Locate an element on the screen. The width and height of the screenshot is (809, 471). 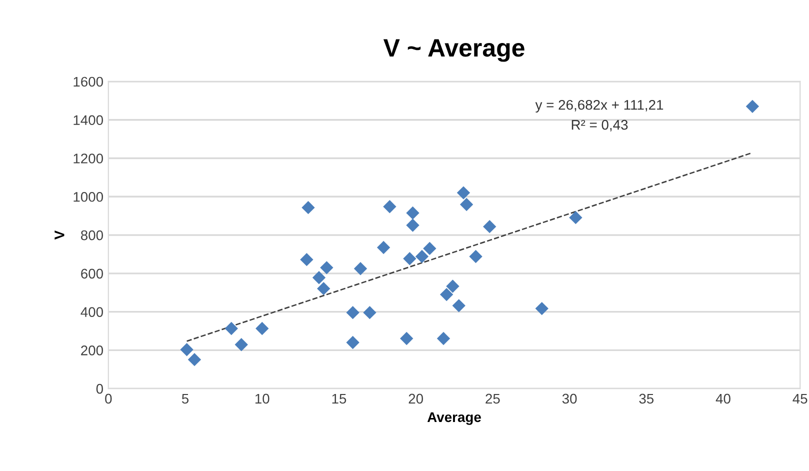
x-tick-label: 35 is located at coordinates (646, 399).